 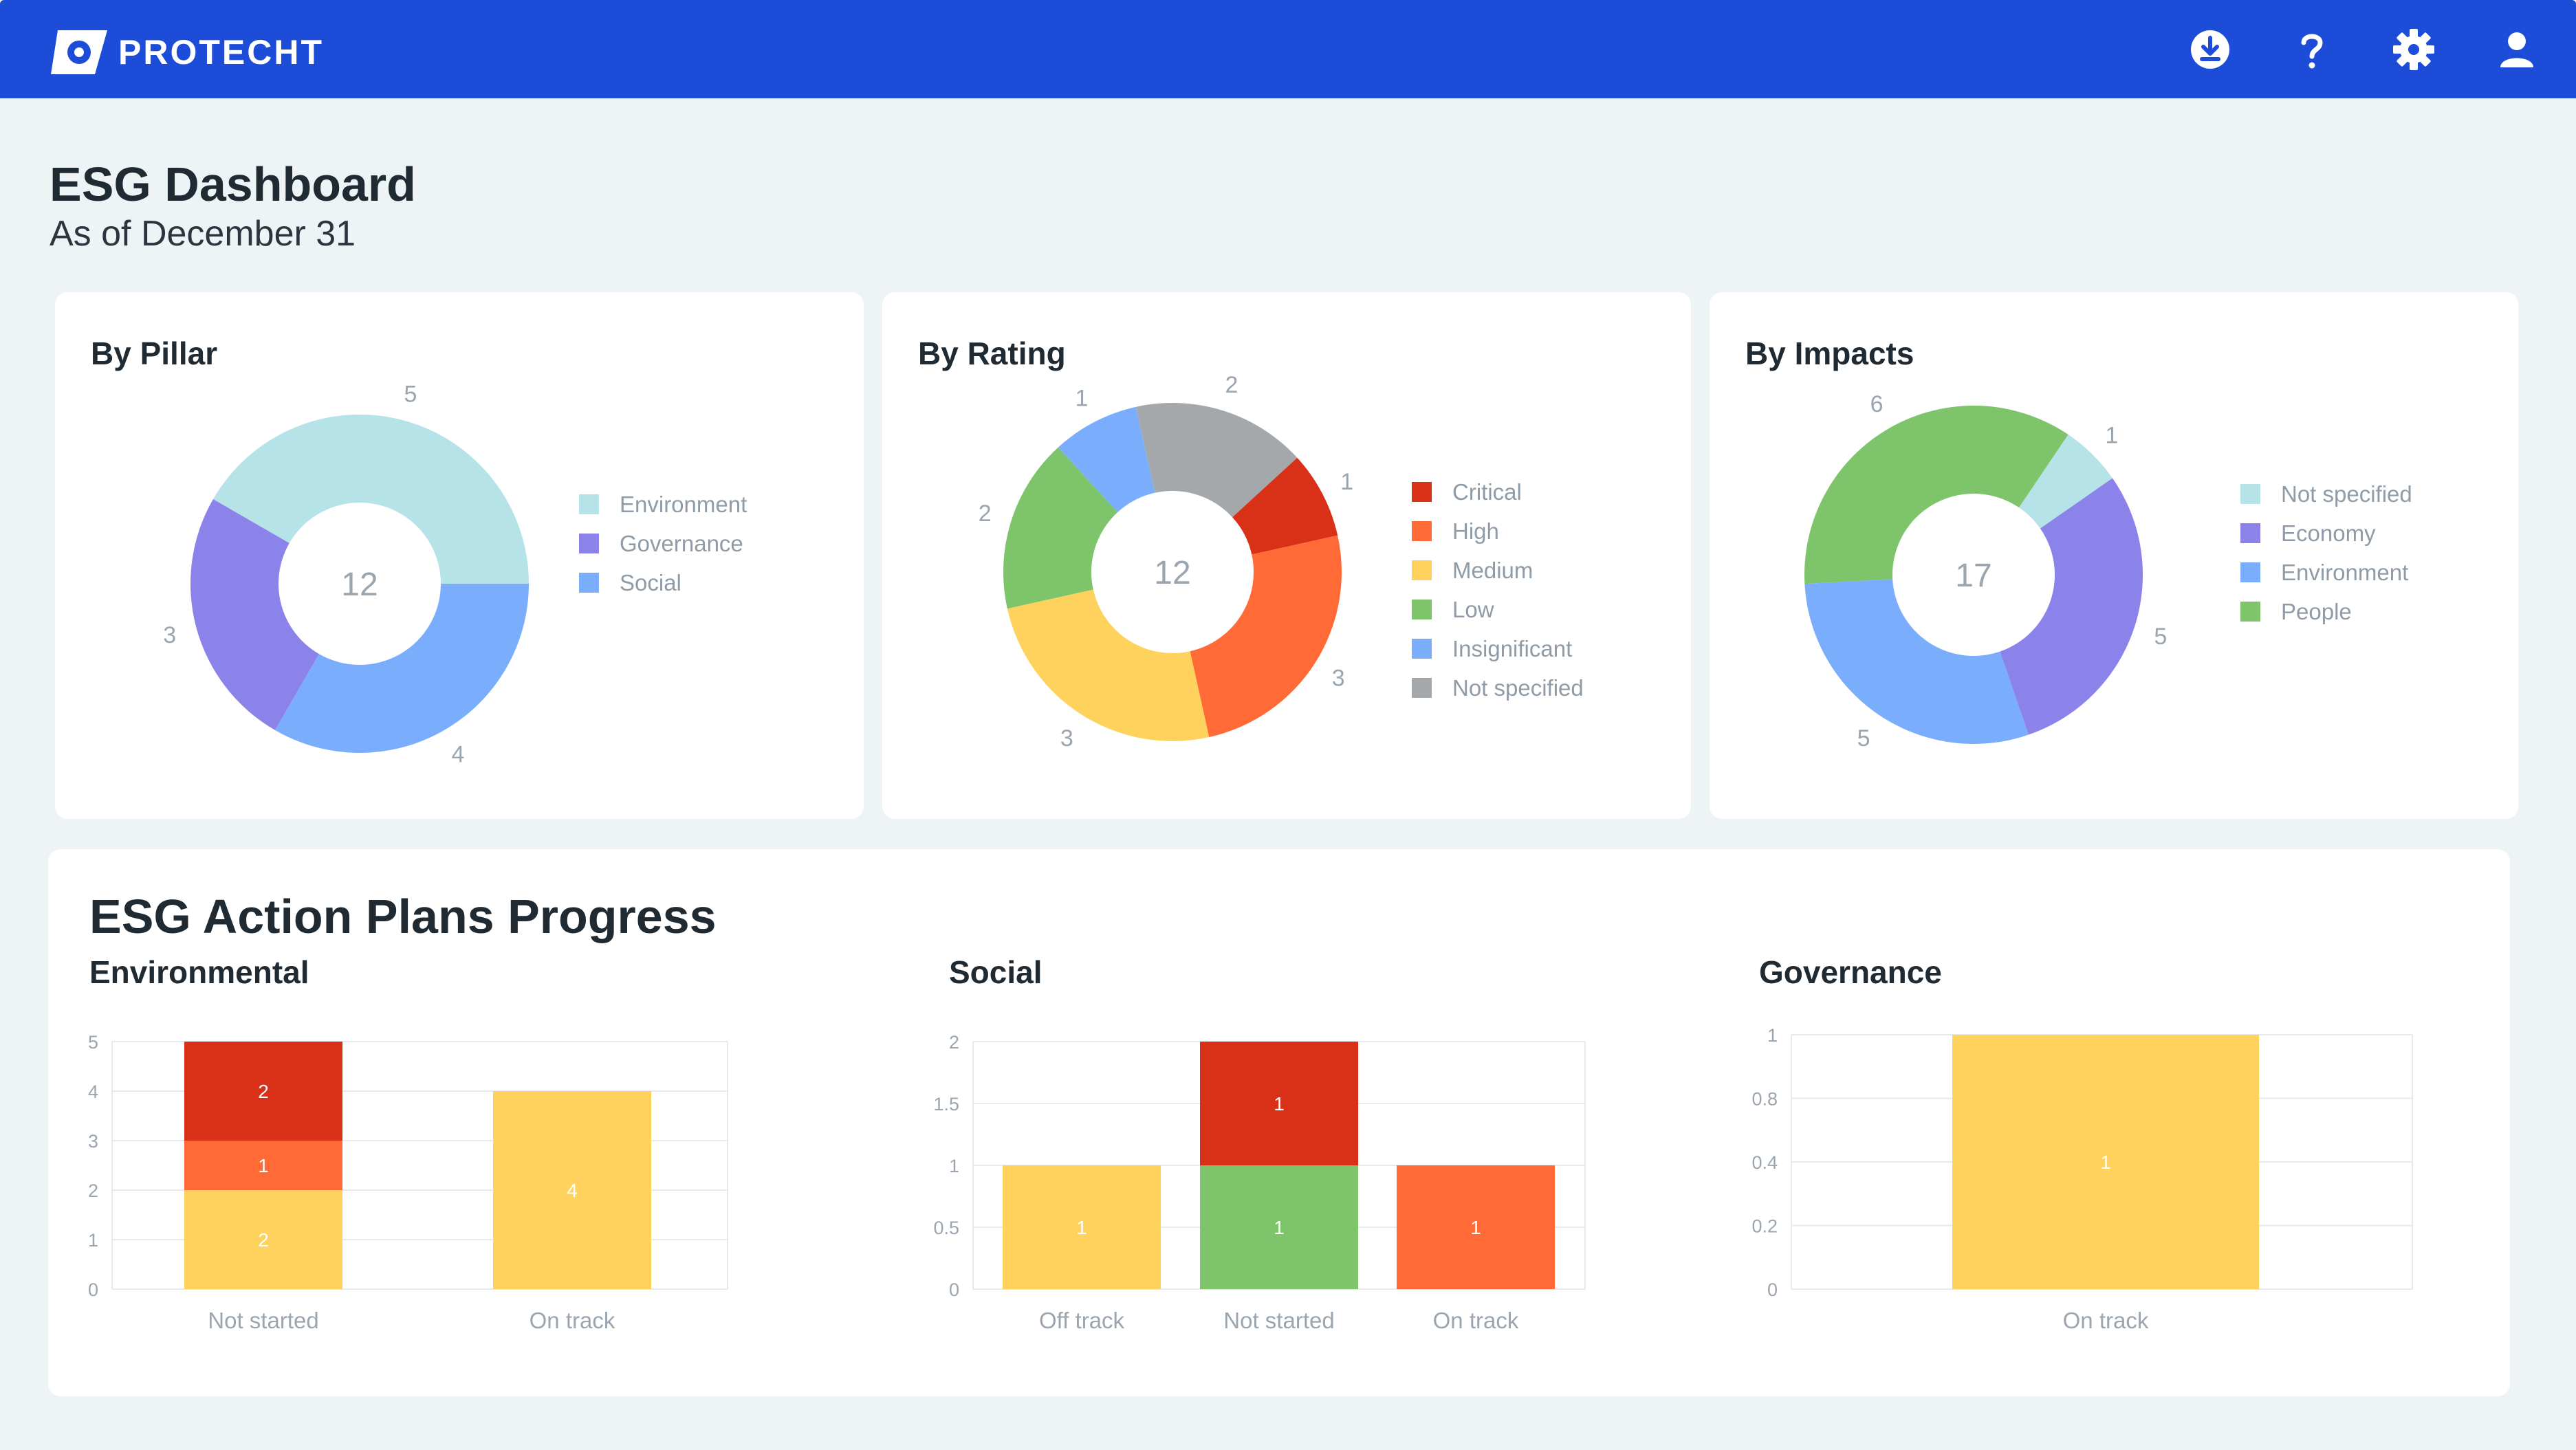 I want to click on download-button, so click(x=2210, y=49).